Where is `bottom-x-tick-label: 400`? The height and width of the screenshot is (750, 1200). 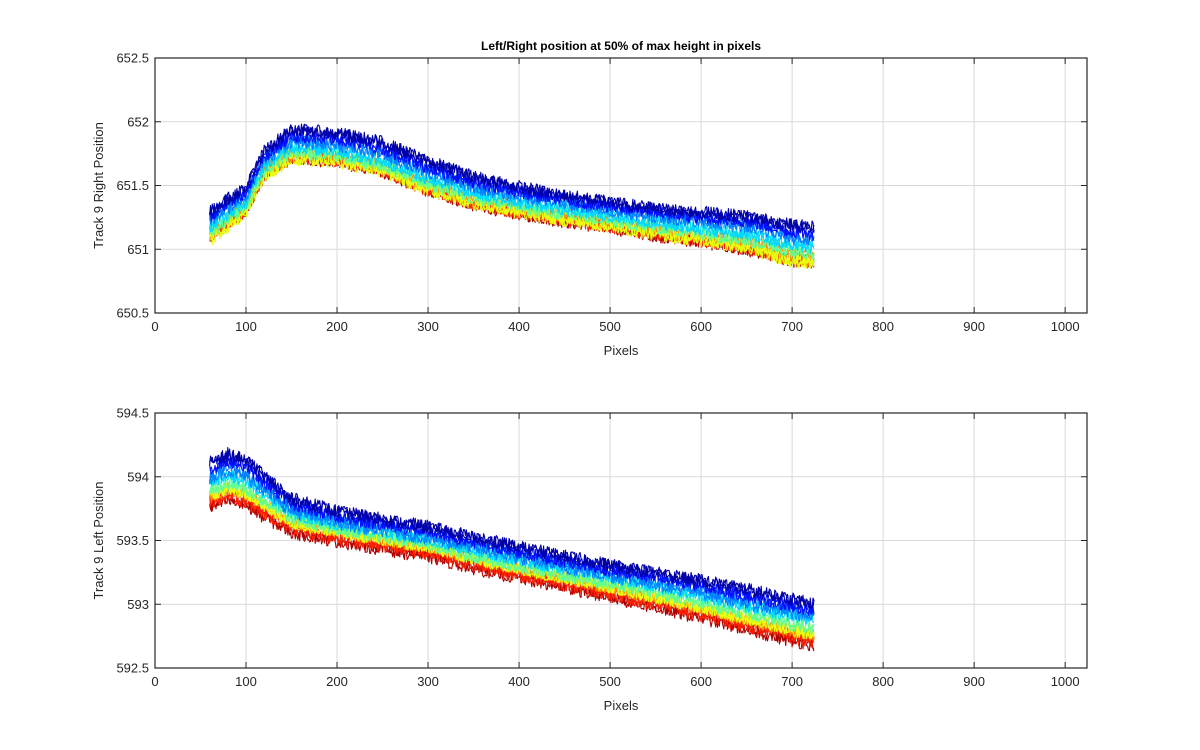
bottom-x-tick-label: 400 is located at coordinates (519, 681).